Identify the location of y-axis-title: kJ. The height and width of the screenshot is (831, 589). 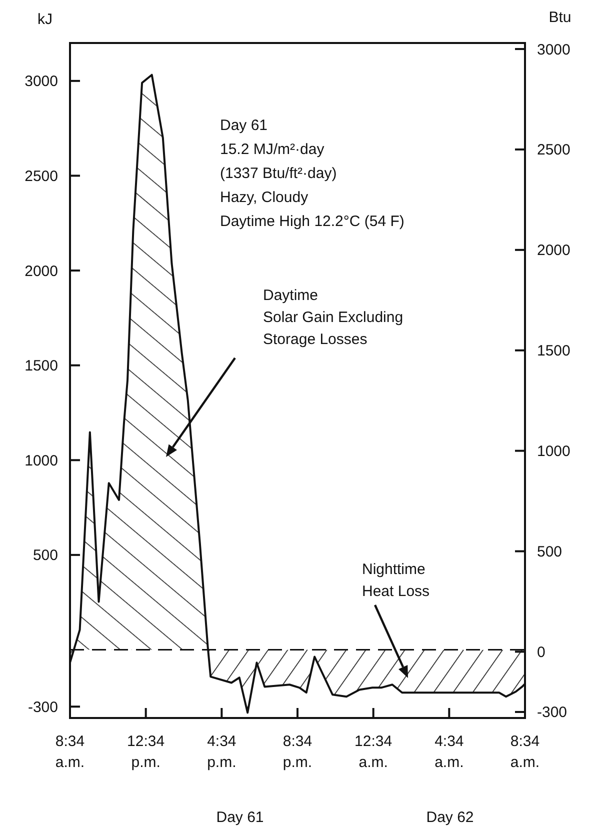
(45, 19).